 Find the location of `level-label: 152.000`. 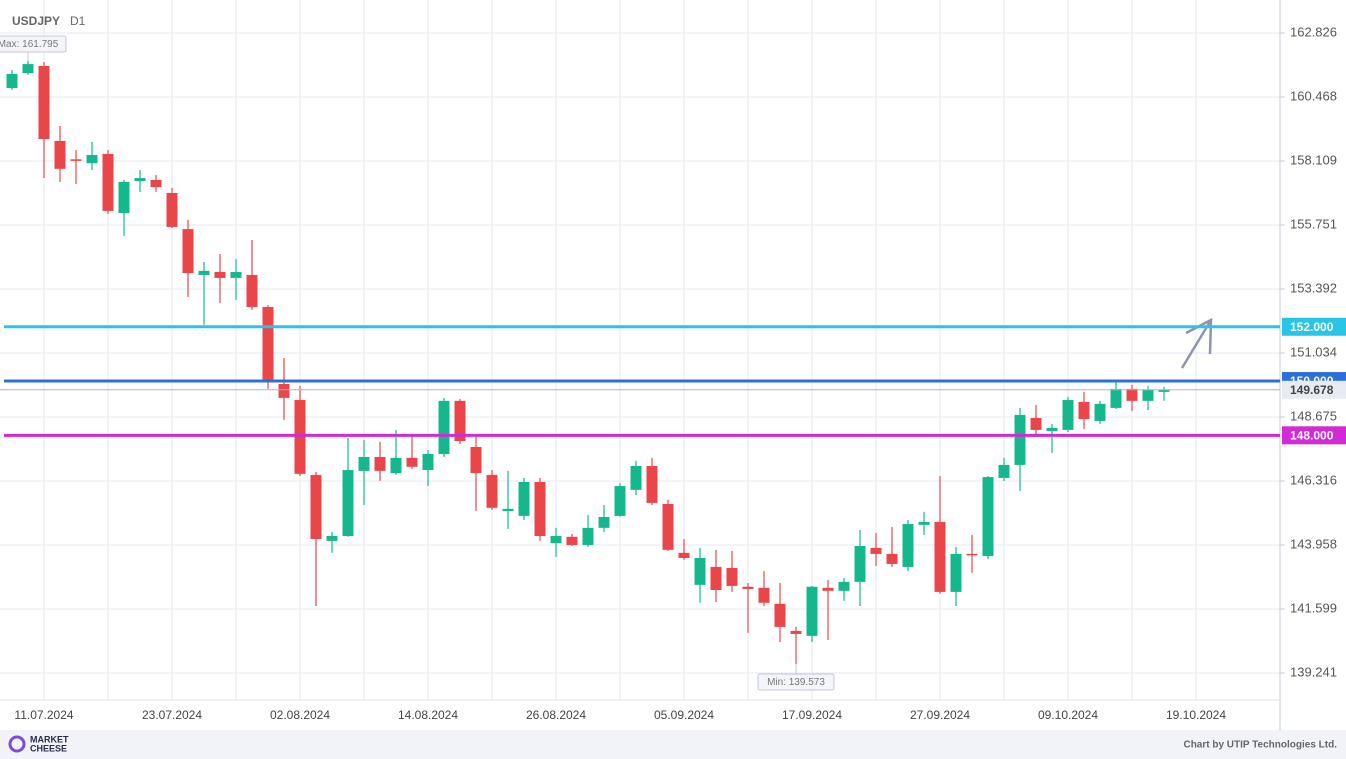

level-label: 152.000 is located at coordinates (1312, 327).